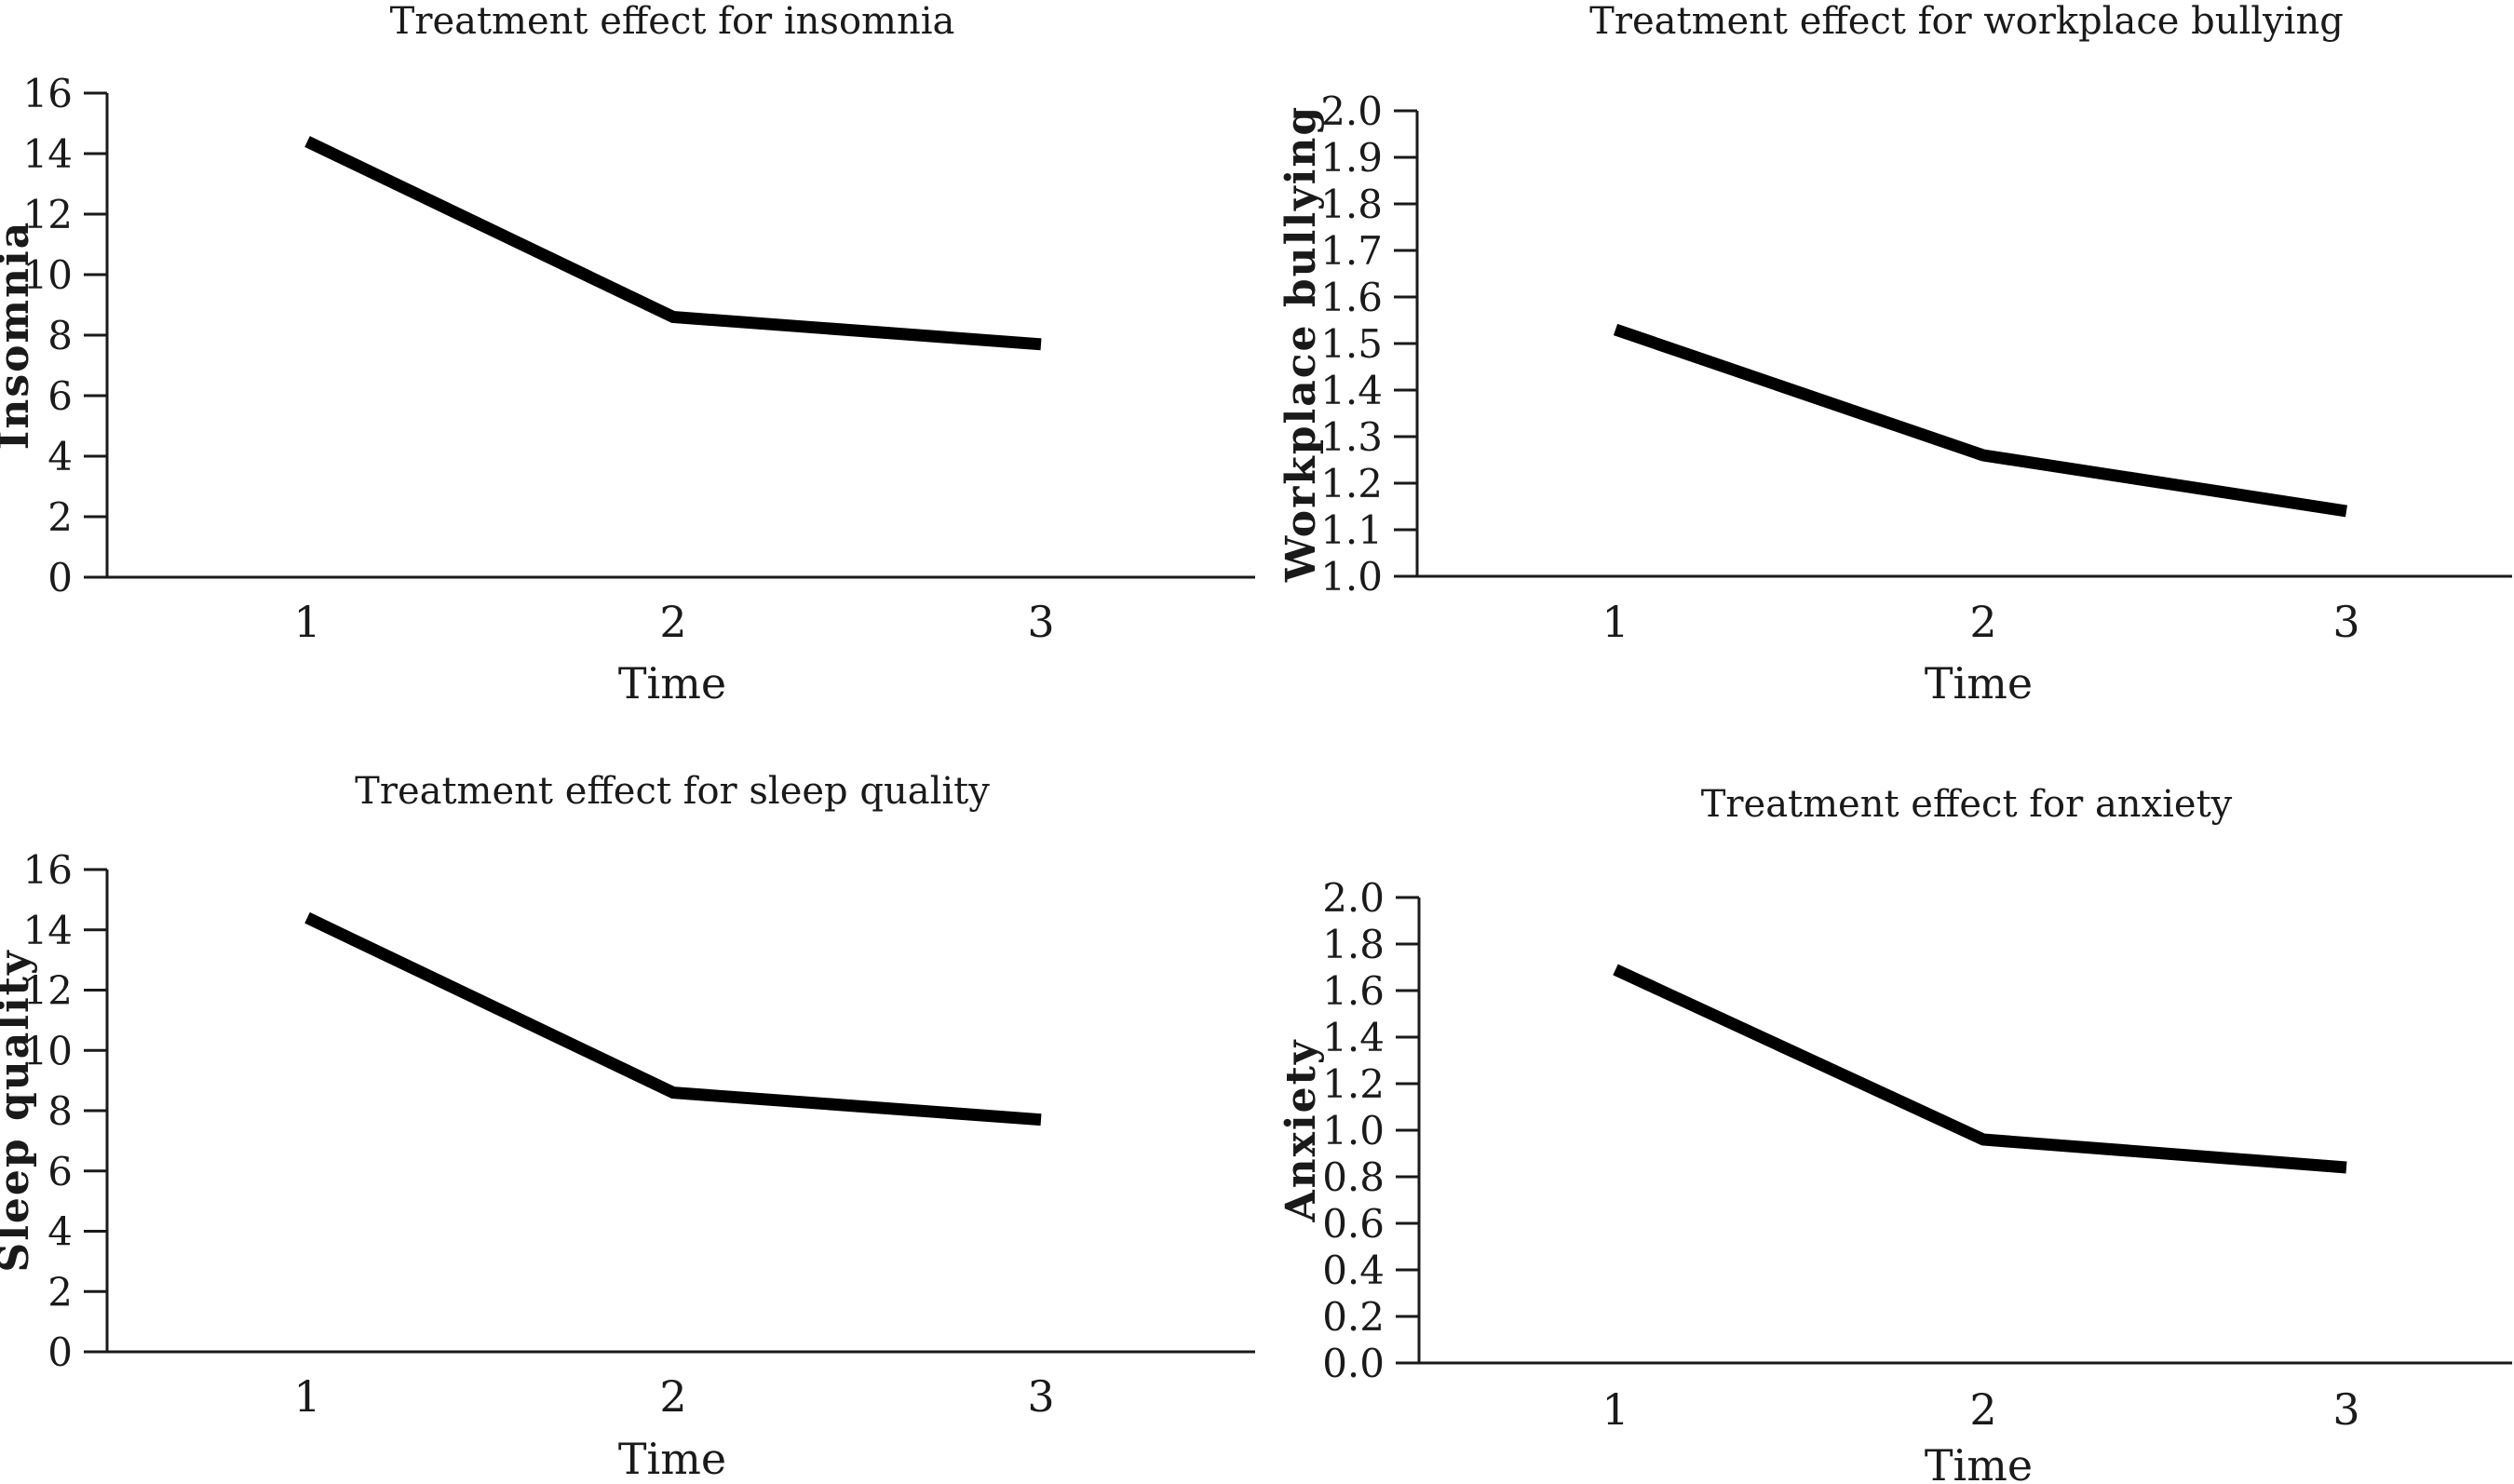 This screenshot has width=2514, height=1484. I want to click on y-tick-label: 0.6, so click(1354, 1224).